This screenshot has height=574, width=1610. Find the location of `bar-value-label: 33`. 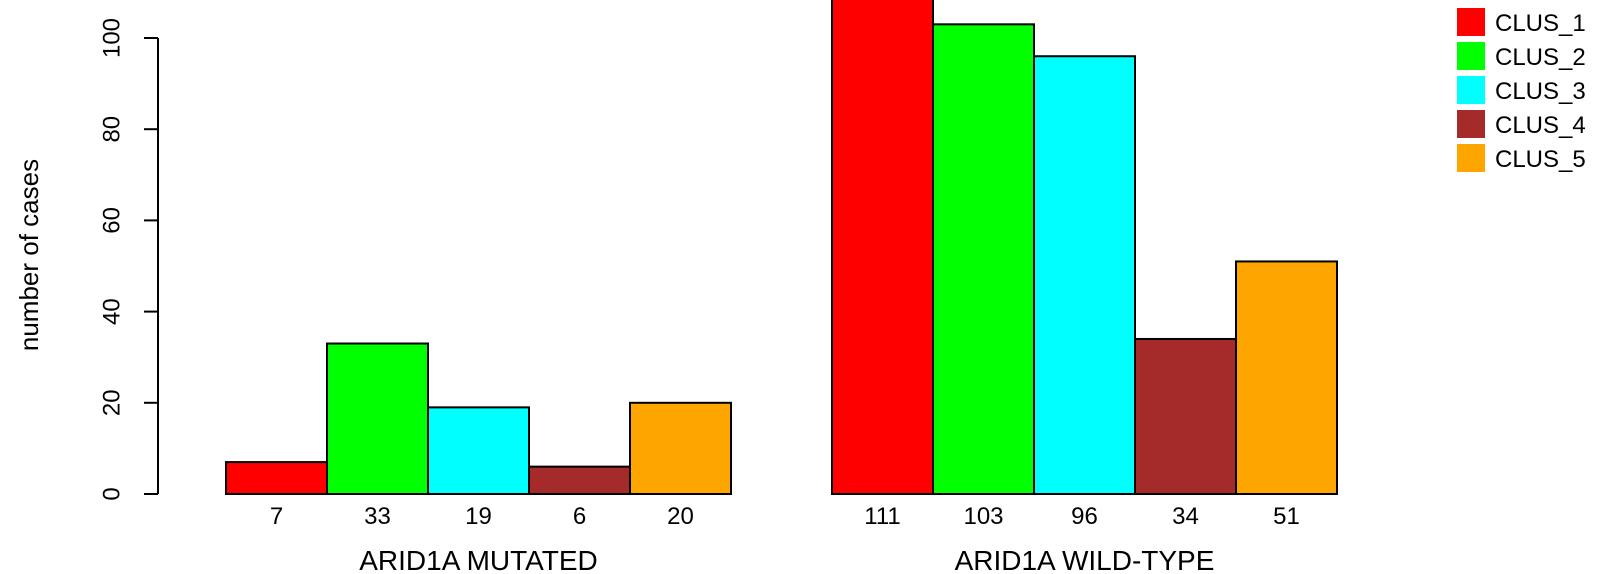

bar-value-label: 33 is located at coordinates (377, 516).